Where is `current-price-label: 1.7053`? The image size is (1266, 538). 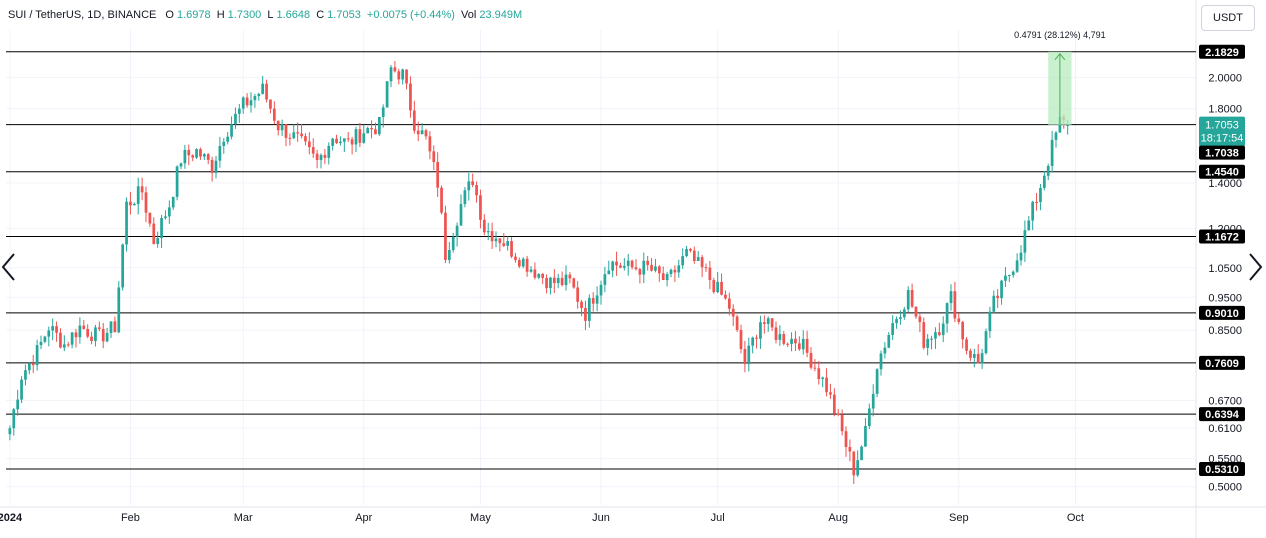 current-price-label: 1.7053 is located at coordinates (1222, 126).